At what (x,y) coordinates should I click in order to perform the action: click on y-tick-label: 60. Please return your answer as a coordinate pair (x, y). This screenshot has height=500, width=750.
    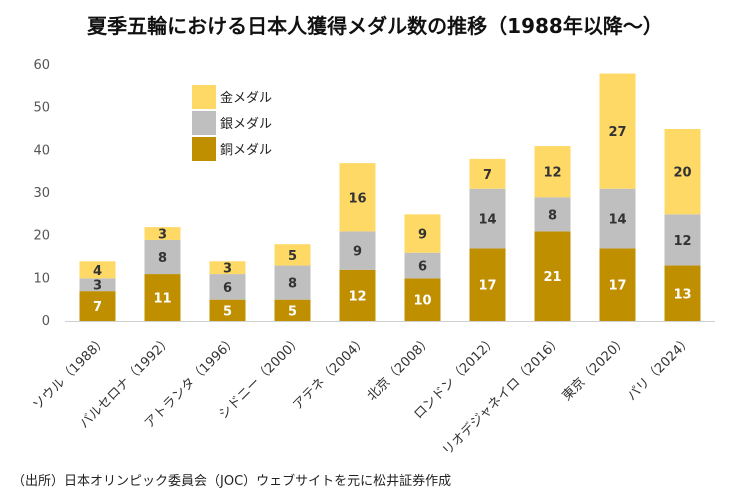
    Looking at the image, I should click on (41, 65).